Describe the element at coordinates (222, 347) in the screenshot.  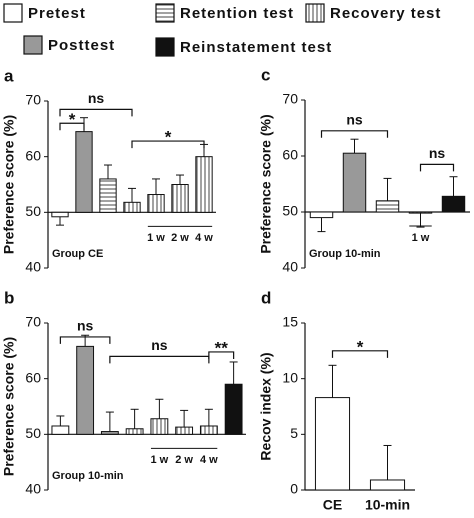
I see `bracket-label: **` at that location.